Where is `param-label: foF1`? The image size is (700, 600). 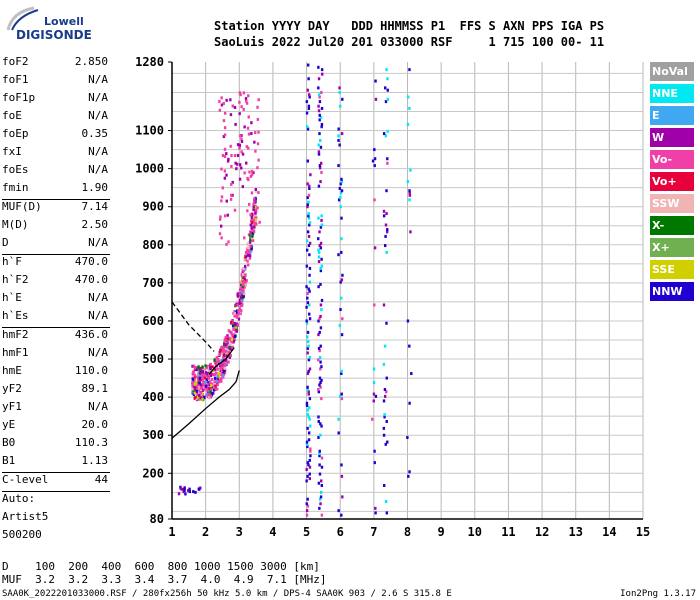 param-label: foF1 is located at coordinates (15, 79).